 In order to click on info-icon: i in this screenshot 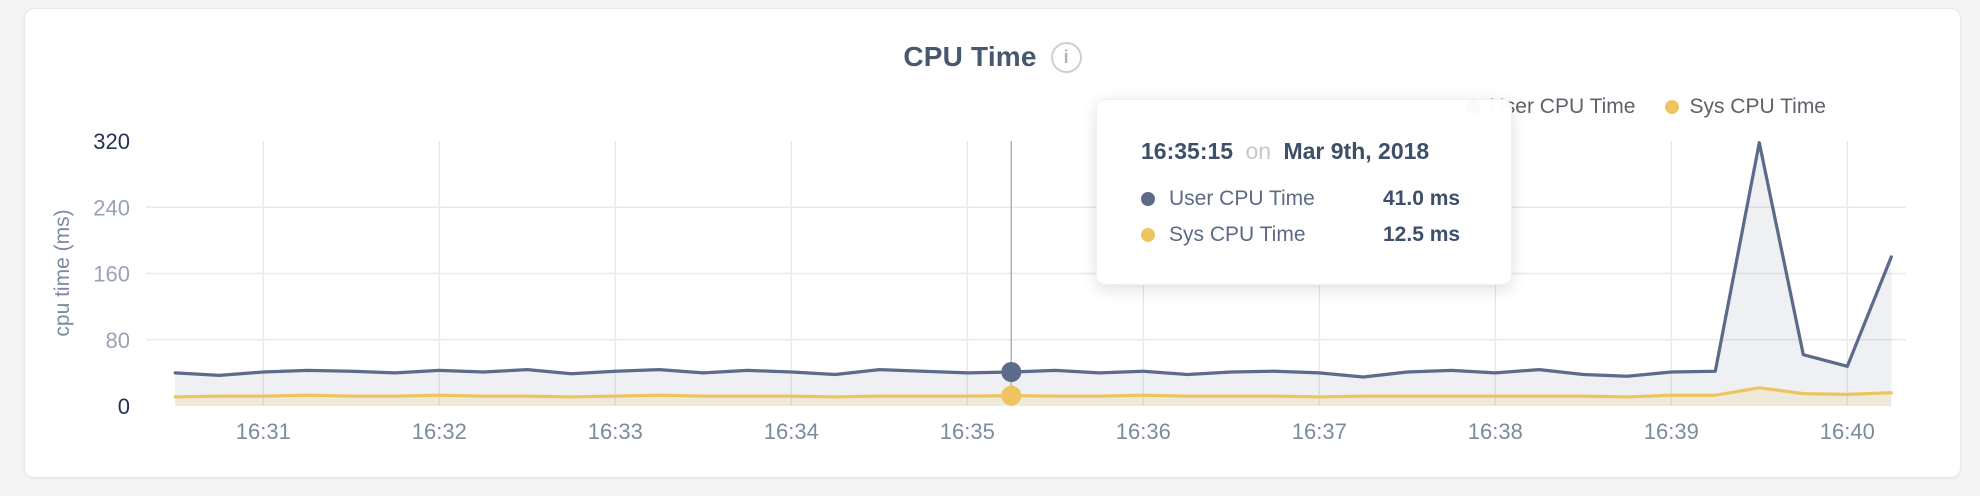, I will do `click(1066, 57)`.